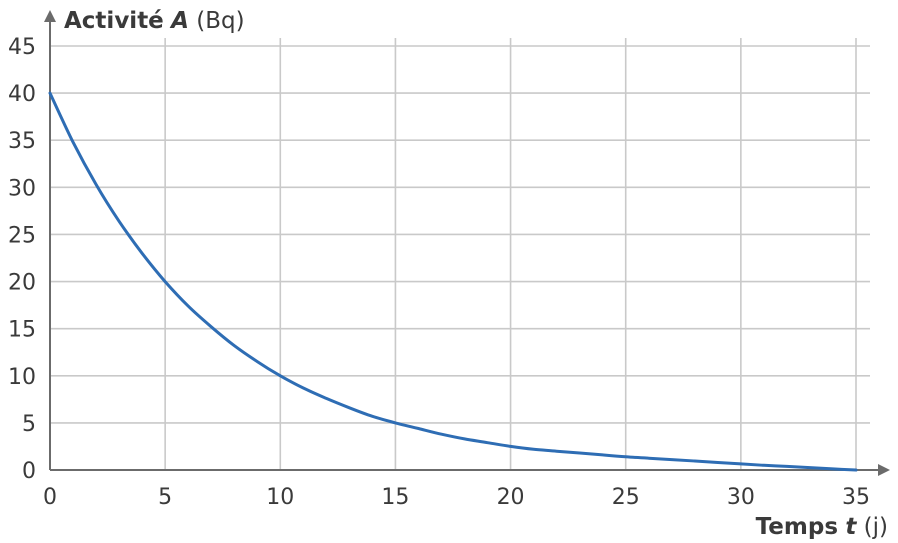  I want to click on y-tick-label: 45, so click(22, 47).